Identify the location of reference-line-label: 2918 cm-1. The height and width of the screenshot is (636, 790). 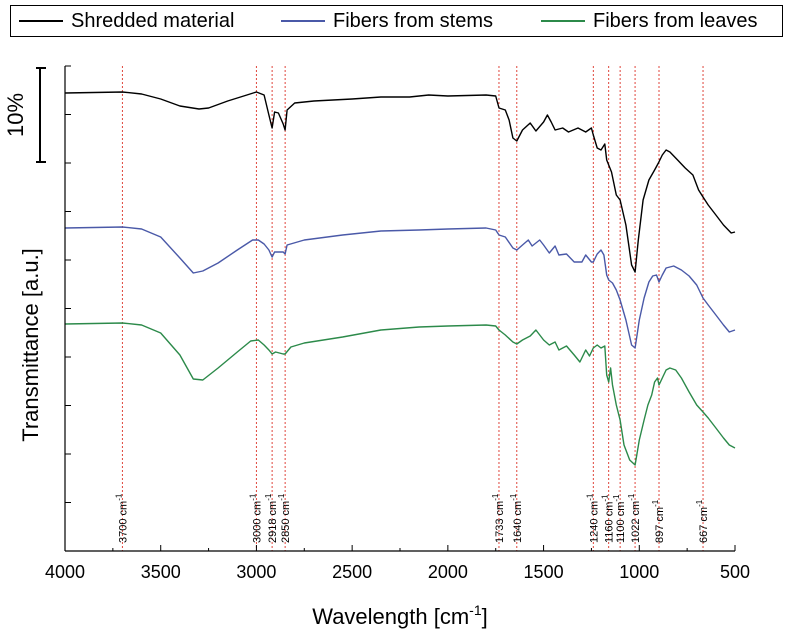
(271, 518).